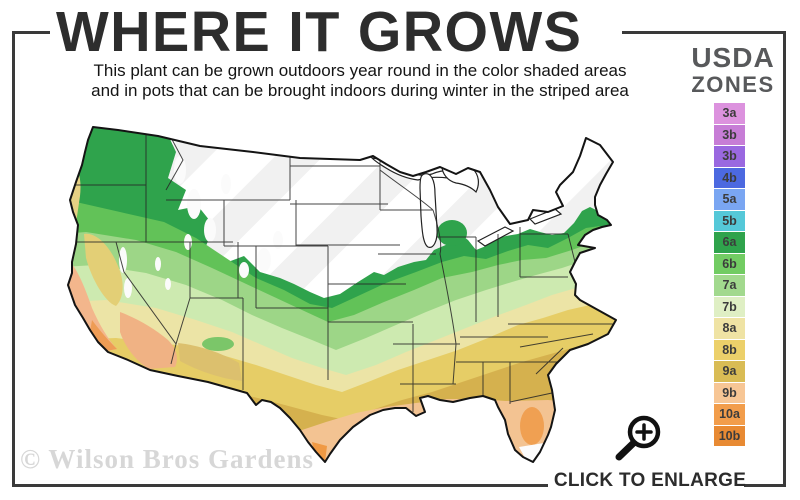 This screenshot has width=800, height=500. Describe the element at coordinates (729, 285) in the screenshot. I see `zone-swatch: 7a` at that location.